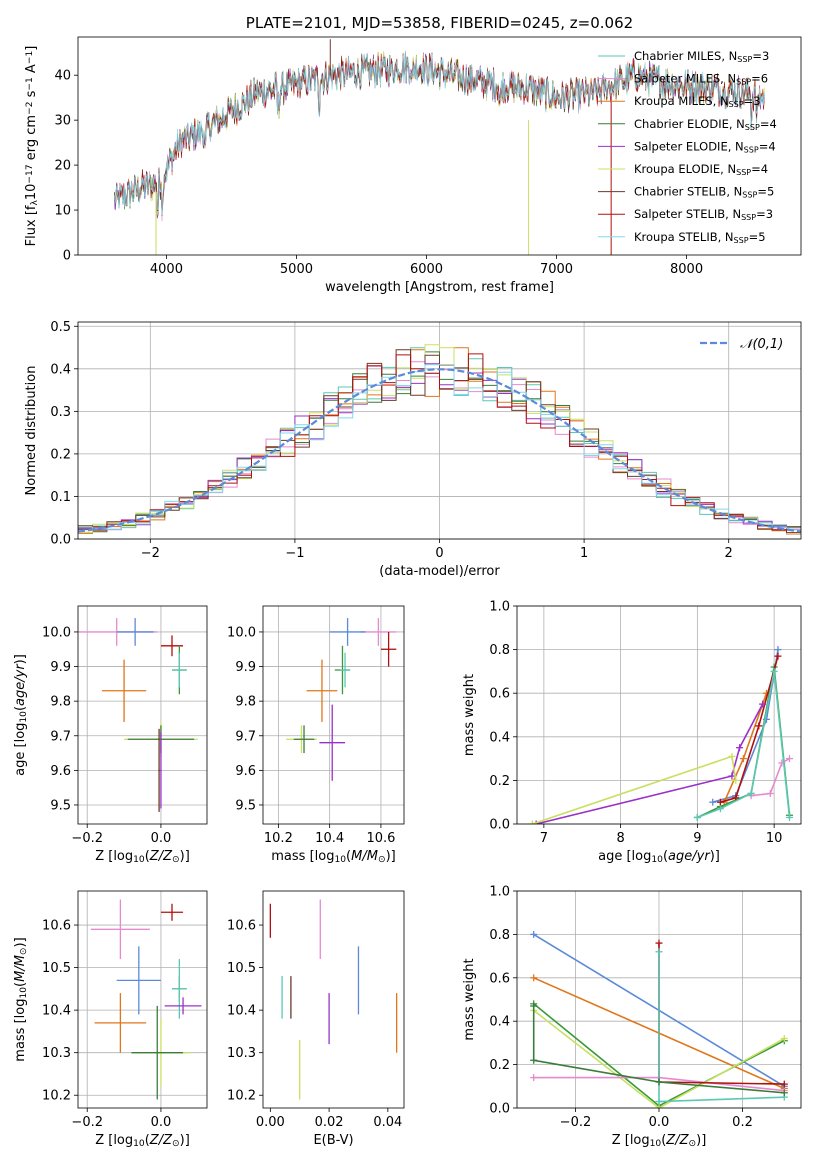  What do you see at coordinates (659, 857) in the screenshot?
I see `x-axis-label: age [log10(age/yr)]` at bounding box center [659, 857].